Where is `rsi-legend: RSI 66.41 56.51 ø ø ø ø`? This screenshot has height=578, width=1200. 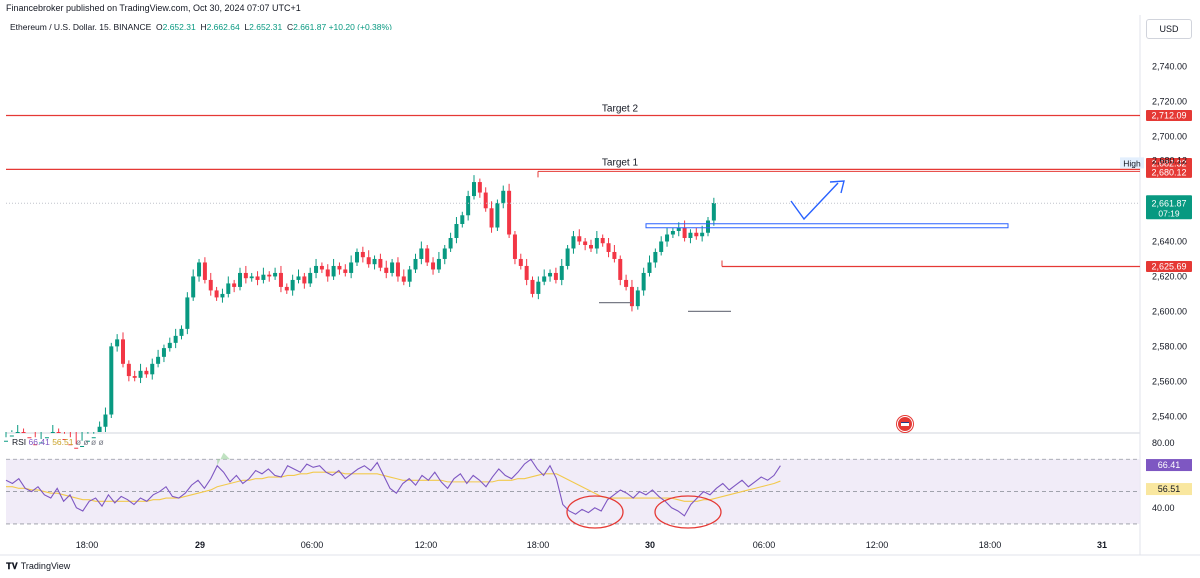
rsi-legend: RSI 66.41 56.51 ø ø ø ø is located at coordinates (58, 442).